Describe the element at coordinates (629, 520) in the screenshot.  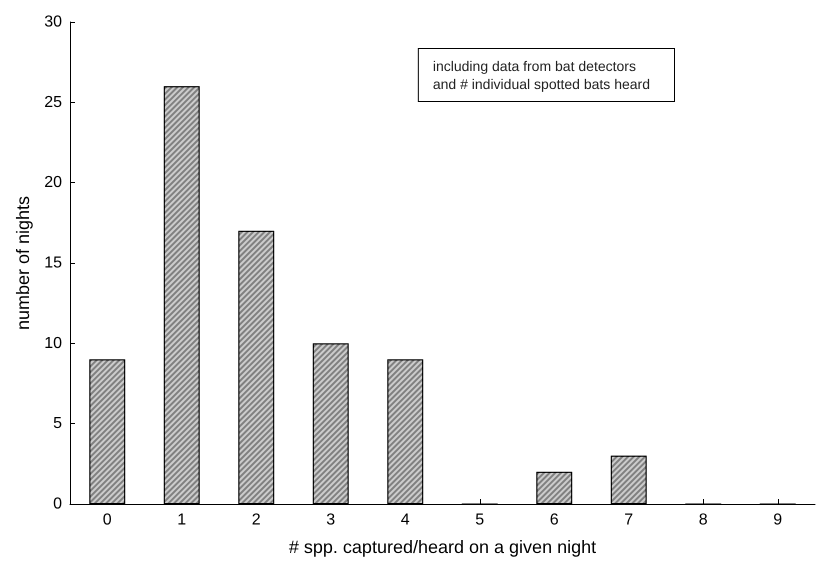
I see `x-tick-label: 7` at that location.